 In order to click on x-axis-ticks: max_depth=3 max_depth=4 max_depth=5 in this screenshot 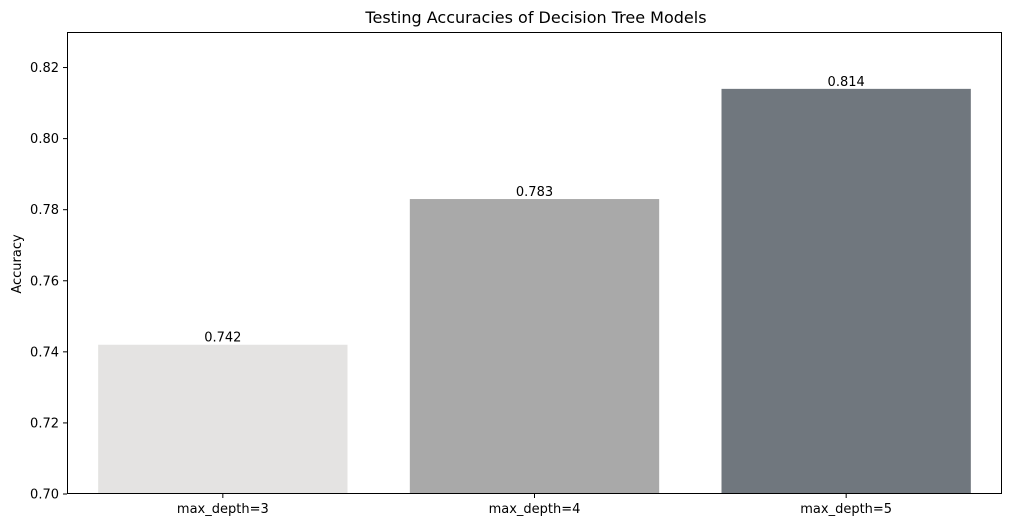, I will do `click(534, 505)`.